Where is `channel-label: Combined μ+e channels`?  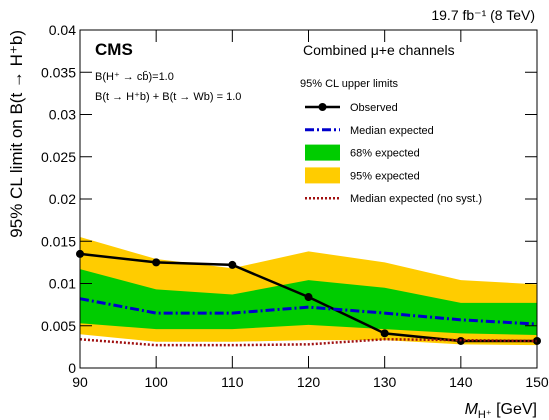 channel-label: Combined μ+e channels is located at coordinates (379, 50).